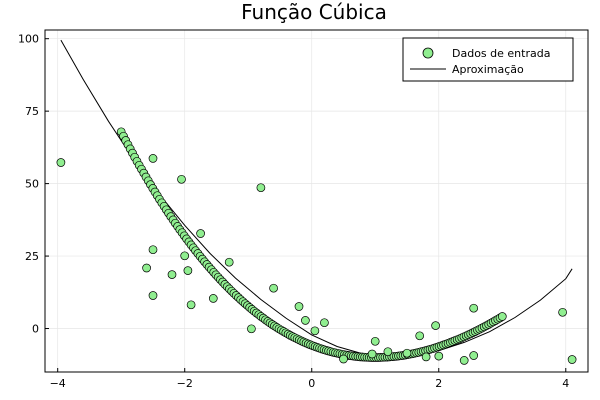 Image resolution: width=600 pixels, height=400 pixels. What do you see at coordinates (501, 53) in the screenshot?
I see `legend-label-scatter: Dados de entrada` at bounding box center [501, 53].